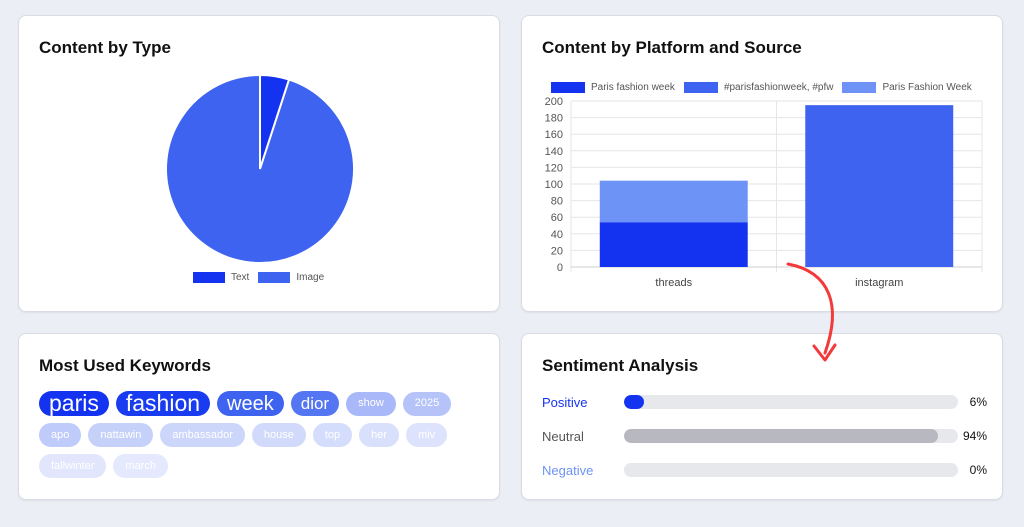 Image resolution: width=1024 pixels, height=527 pixels. What do you see at coordinates (633, 87) in the screenshot?
I see `legend-label: Paris fashion week` at bounding box center [633, 87].